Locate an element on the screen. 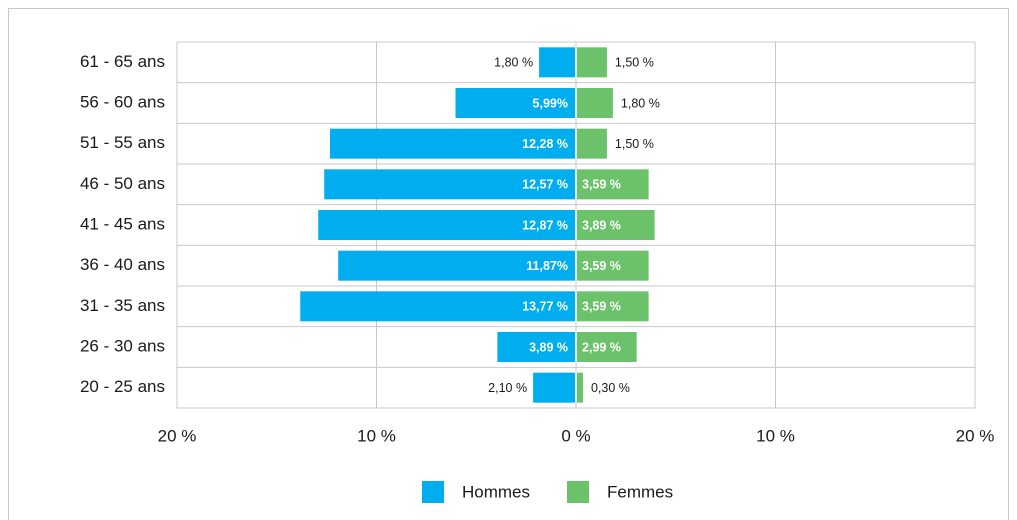  y-tick-label: 31 - 35 ans is located at coordinates (122, 305).